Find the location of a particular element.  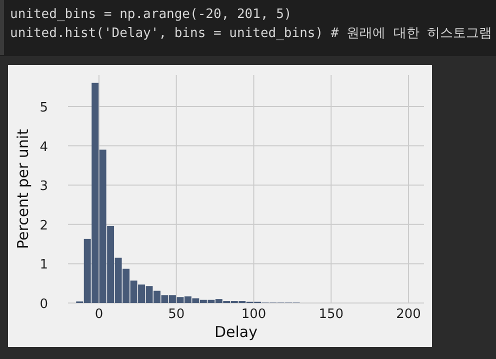

x-tick-label: 50 is located at coordinates (176, 314).